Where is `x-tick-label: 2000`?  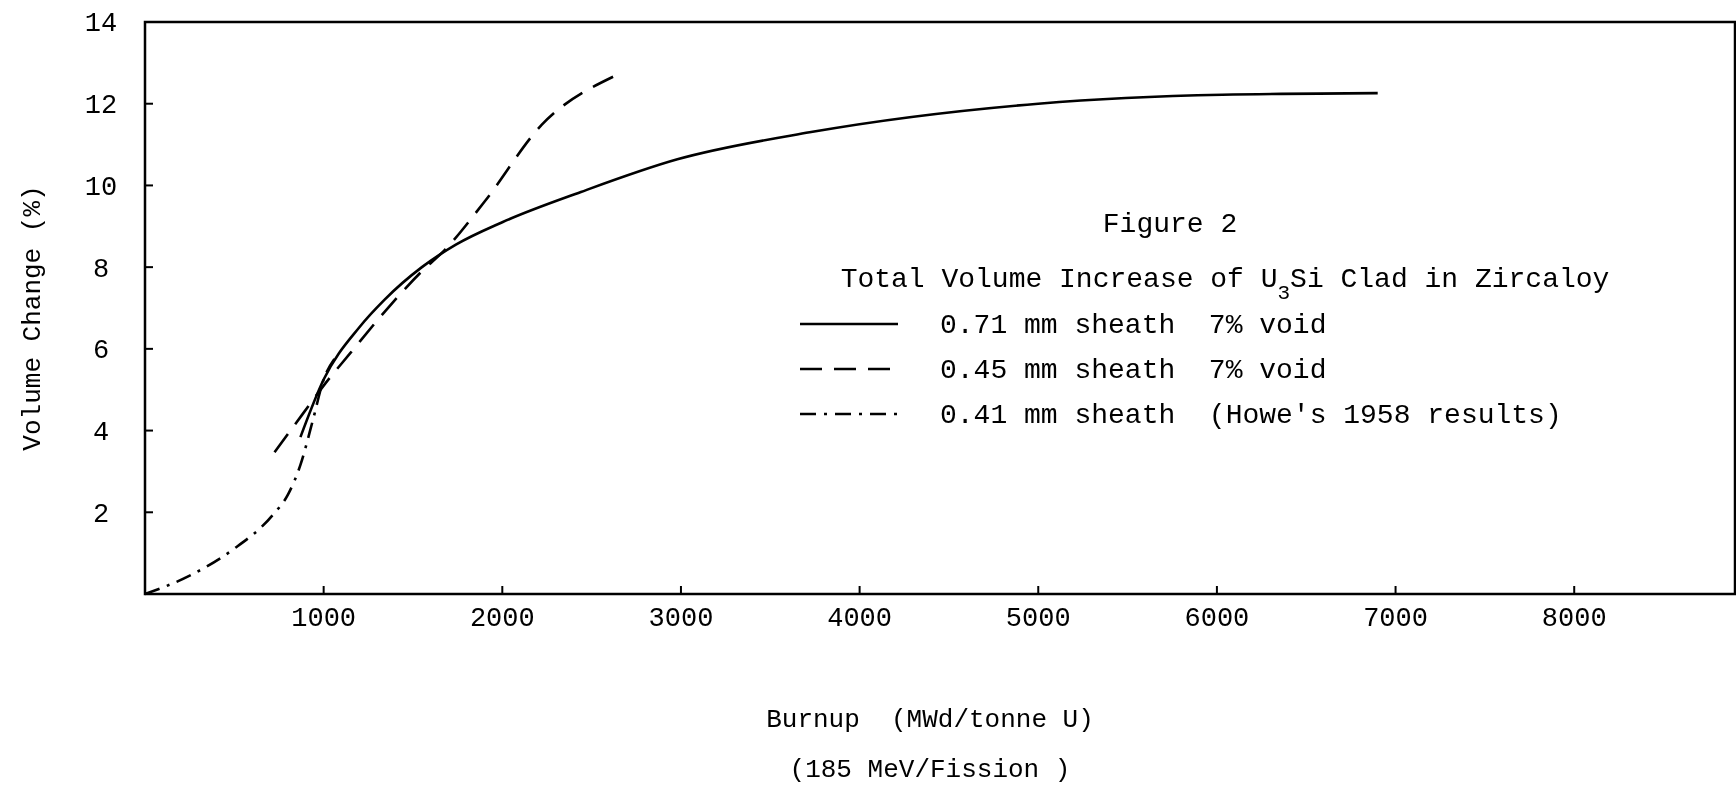 x-tick-label: 2000 is located at coordinates (502, 619).